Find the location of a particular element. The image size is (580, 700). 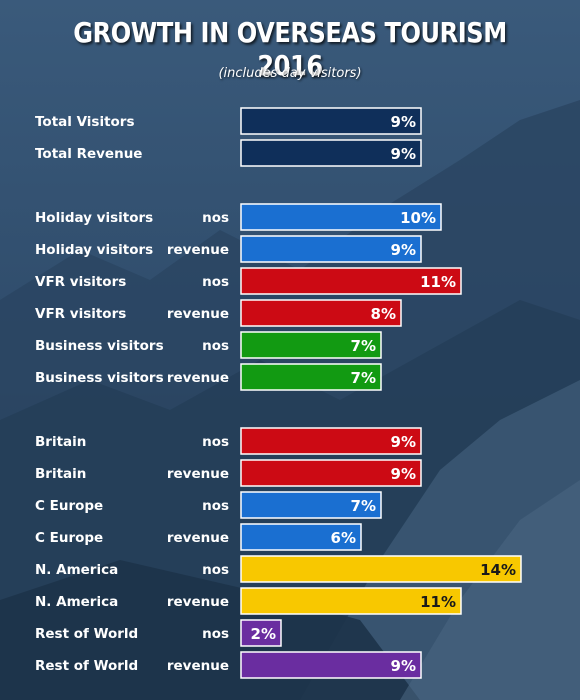

chart-row: VFR visitors revenue 8% is located at coordinates (218, 313).